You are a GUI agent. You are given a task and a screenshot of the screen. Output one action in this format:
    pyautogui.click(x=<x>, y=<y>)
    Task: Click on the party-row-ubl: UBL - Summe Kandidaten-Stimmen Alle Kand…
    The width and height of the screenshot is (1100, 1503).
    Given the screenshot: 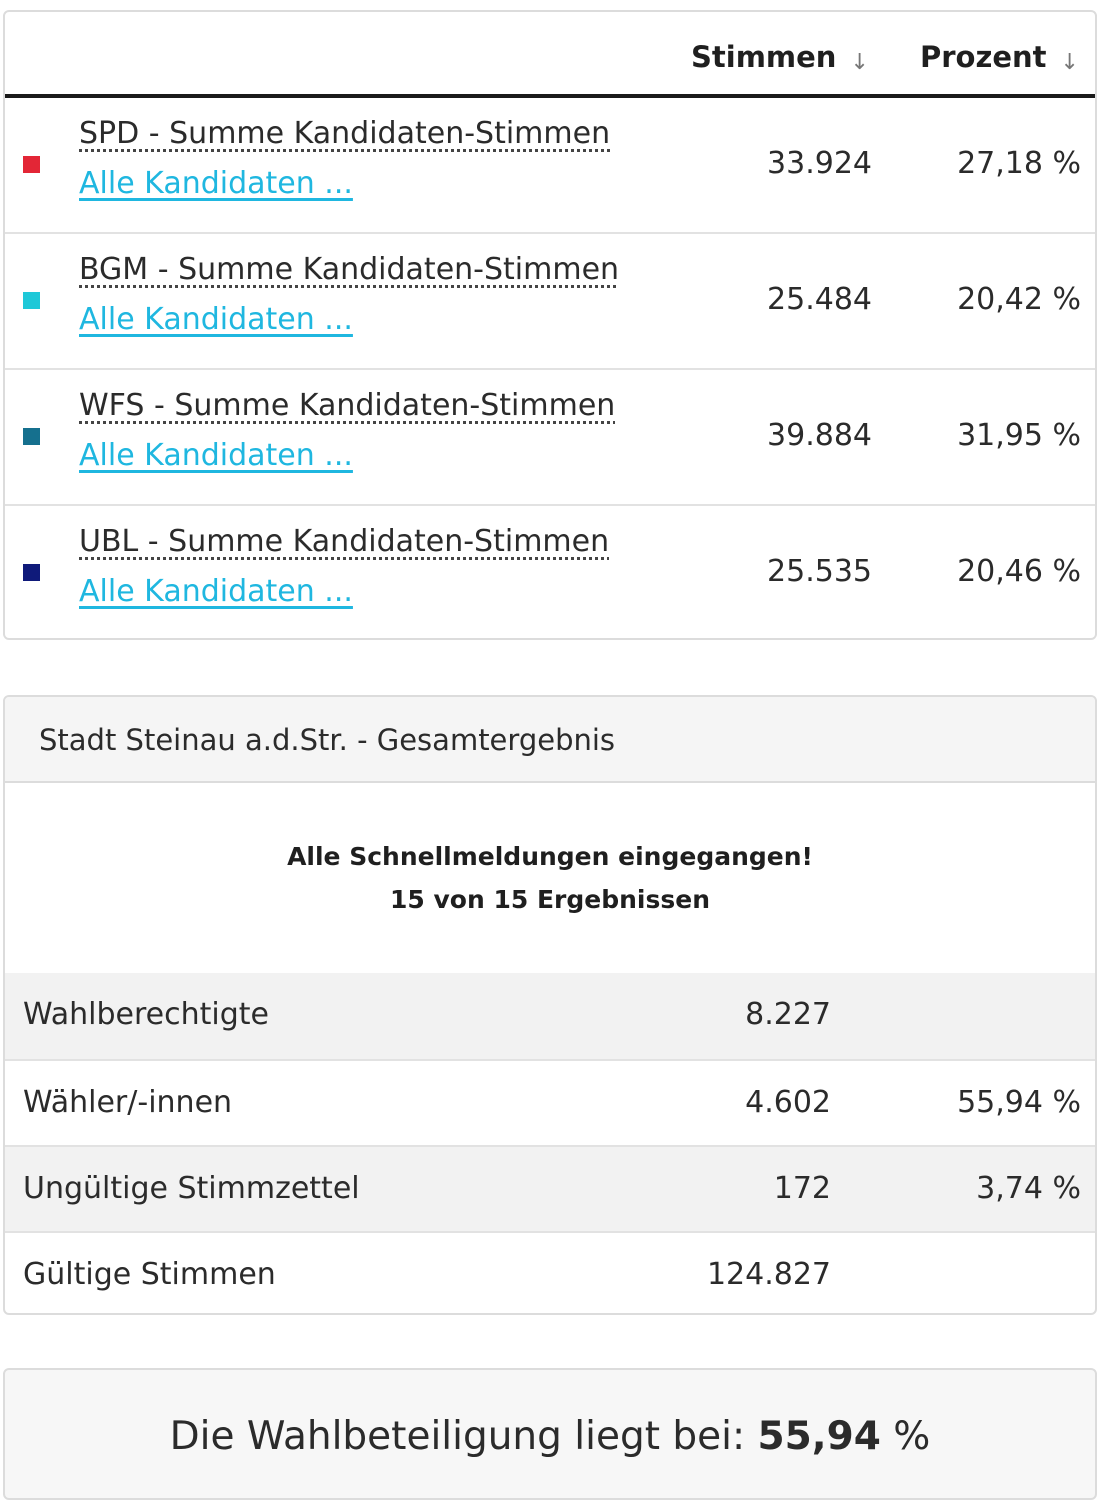 What is the action you would take?
    pyautogui.click(x=550, y=572)
    